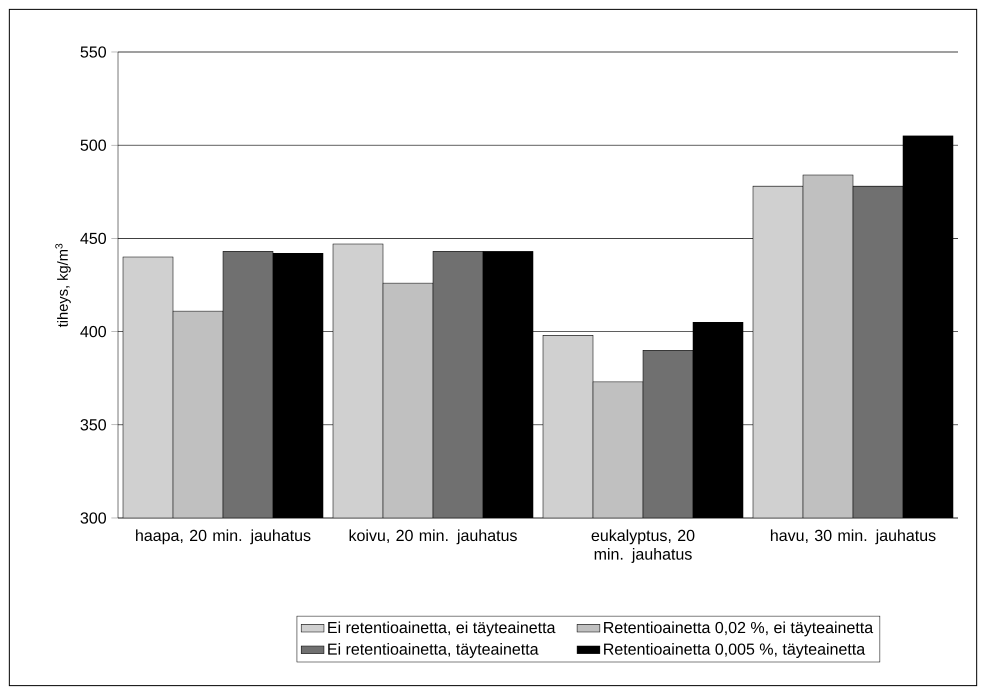 This screenshot has width=986, height=695. Describe the element at coordinates (93, 238) in the screenshot. I see `y-tick-label: 450` at that location.